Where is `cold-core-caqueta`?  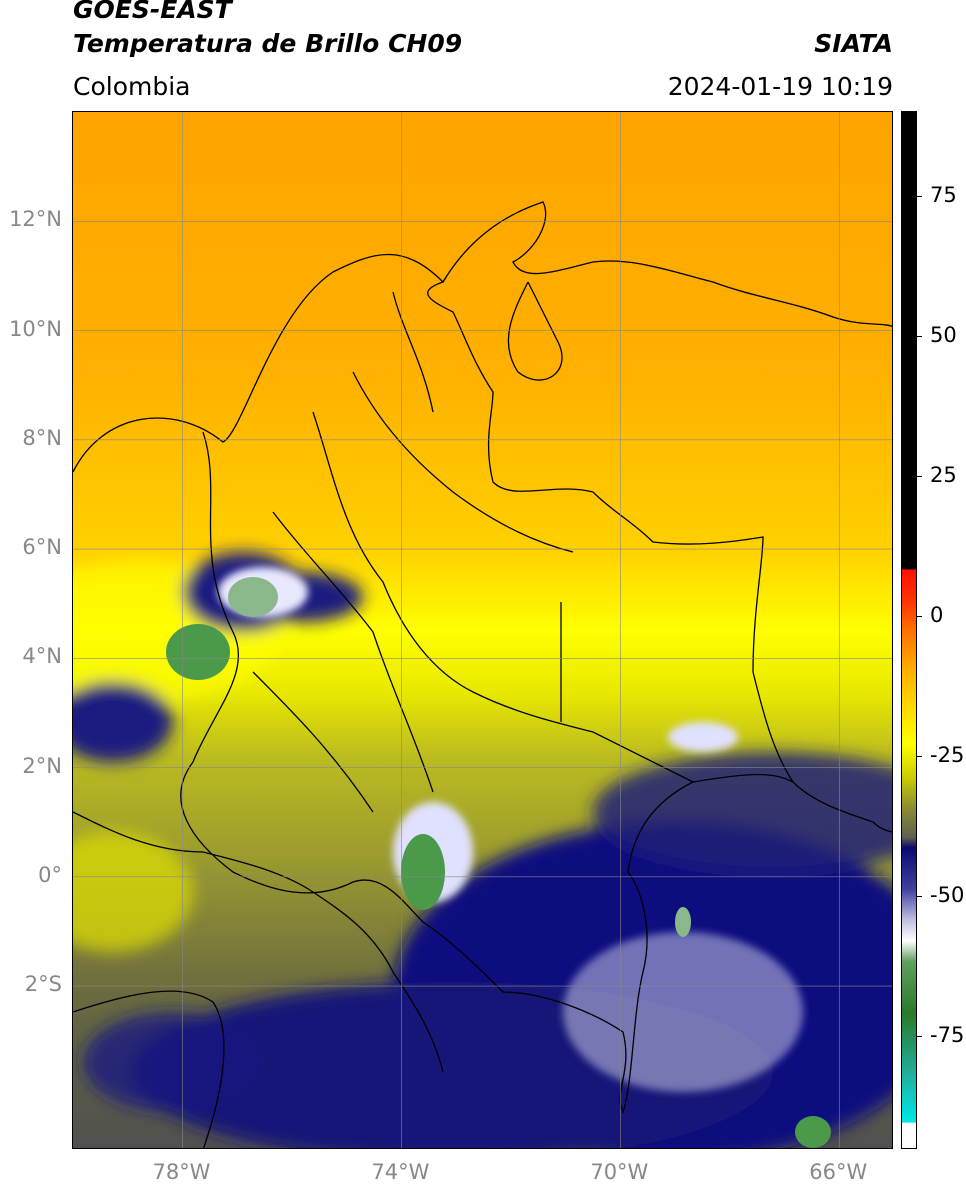 cold-core-caqueta is located at coordinates (423, 872).